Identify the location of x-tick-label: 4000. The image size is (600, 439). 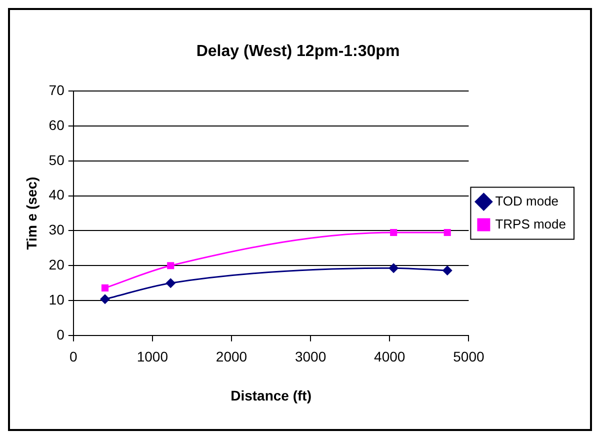
(390, 356).